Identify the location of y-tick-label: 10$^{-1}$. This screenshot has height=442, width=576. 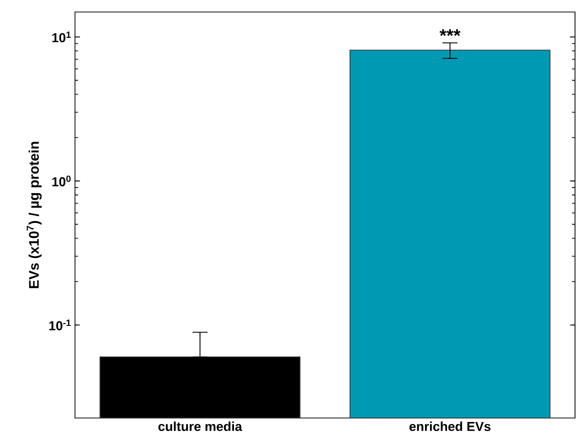
(60, 325).